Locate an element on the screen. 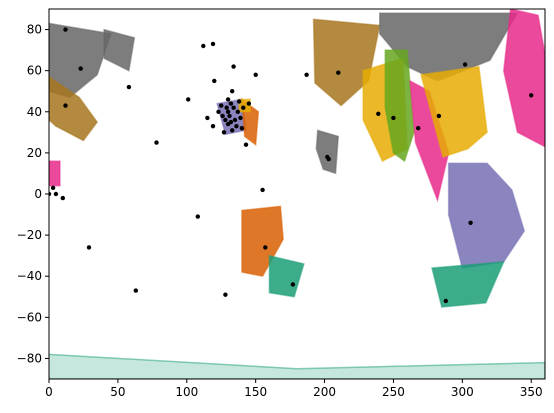 The width and height of the screenshot is (554, 413). y-tick-label: −60 is located at coordinates (29, 317).